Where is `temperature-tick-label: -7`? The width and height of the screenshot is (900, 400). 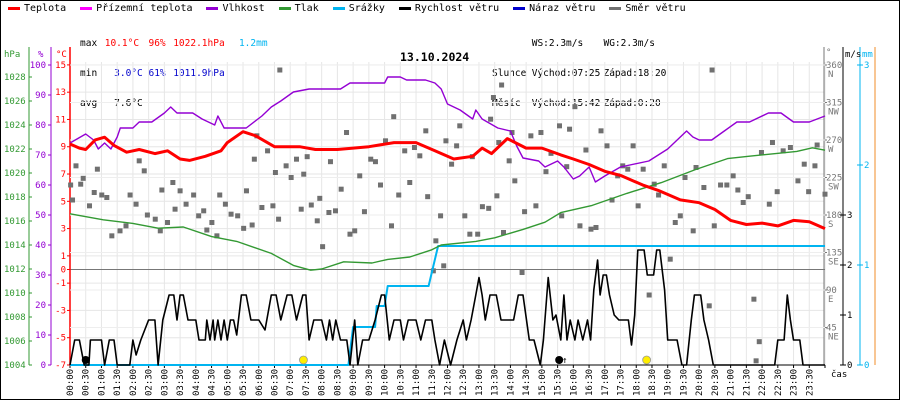
temperature-tick-label: -7 is located at coordinates (60, 366).